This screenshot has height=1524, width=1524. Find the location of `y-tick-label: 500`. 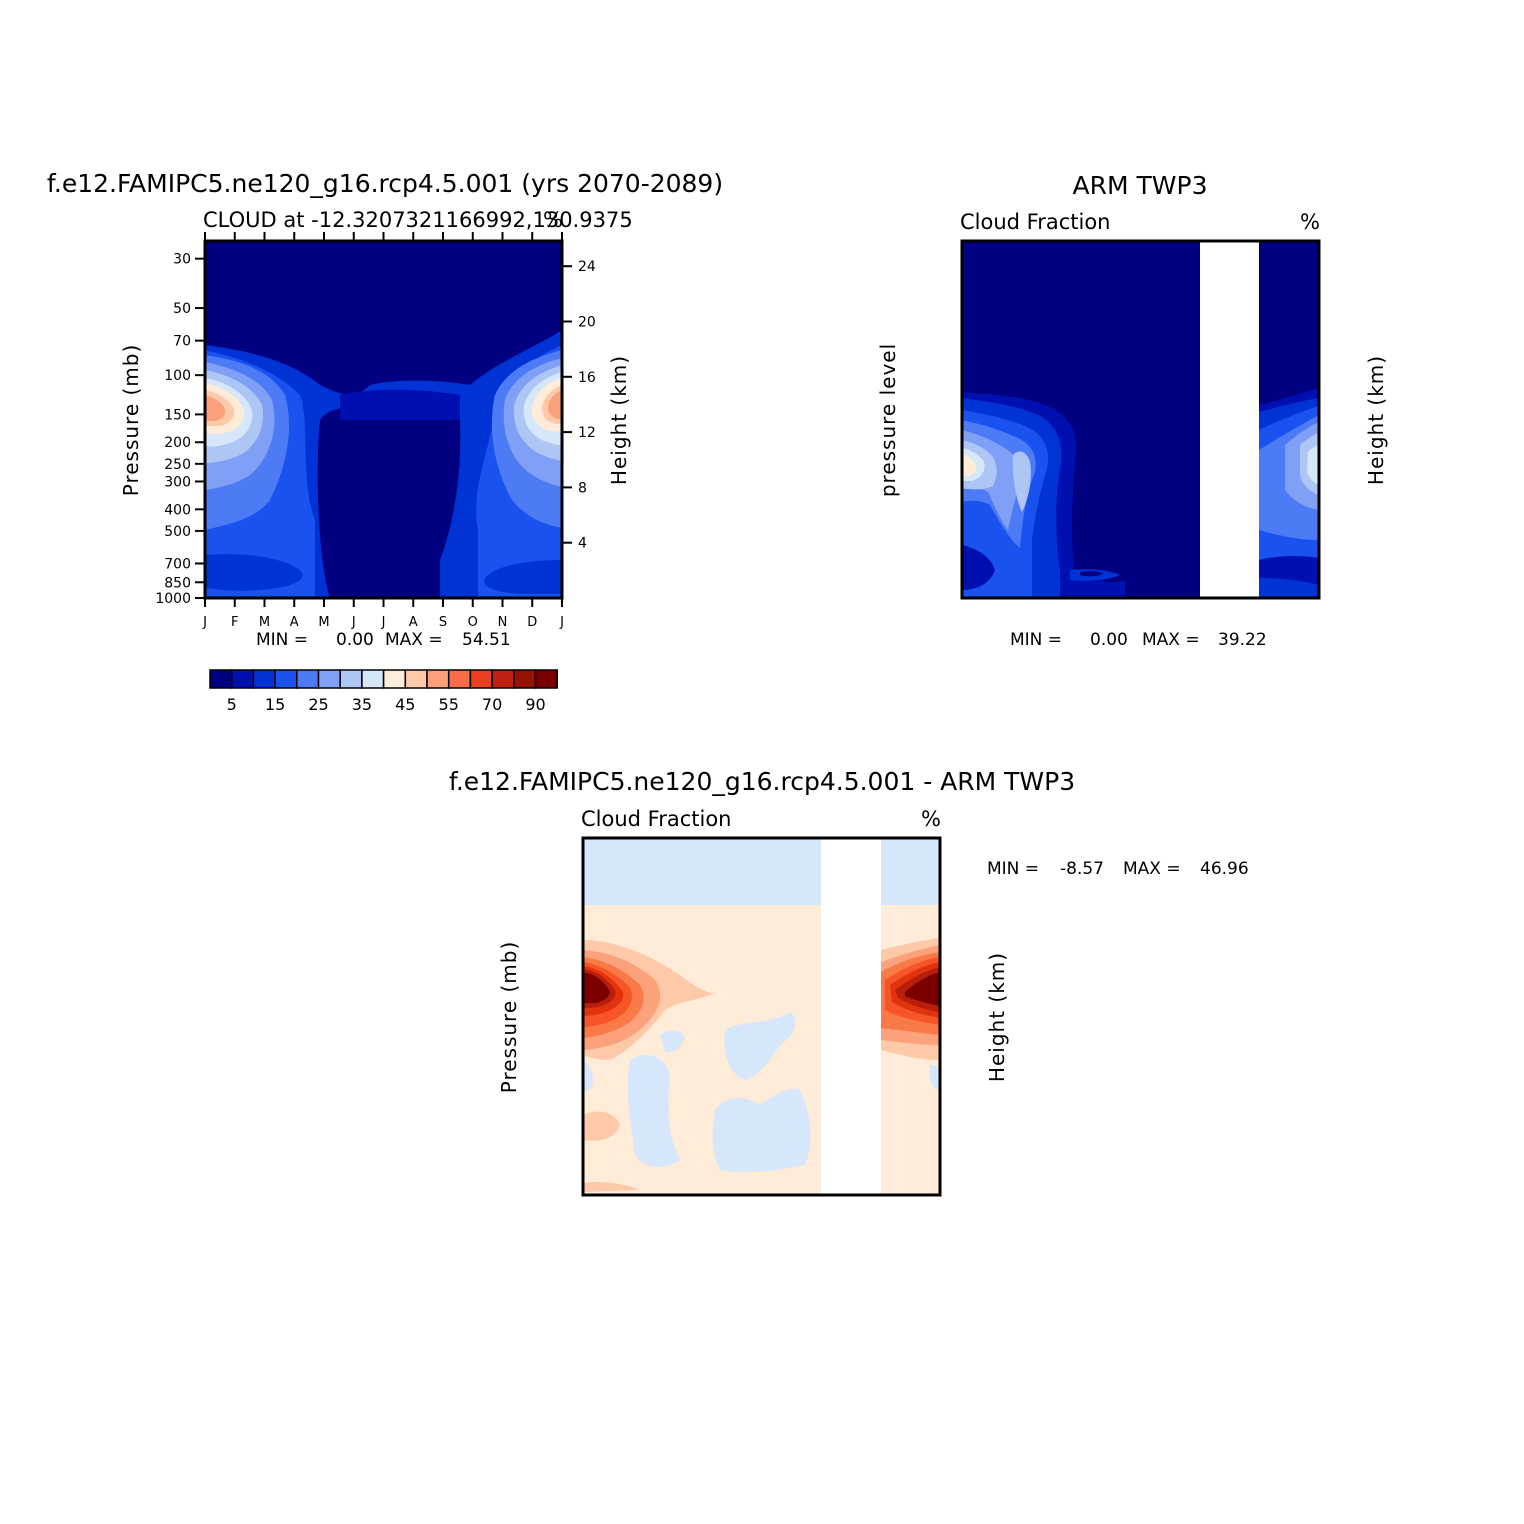

y-tick-label: 500 is located at coordinates (177, 532).